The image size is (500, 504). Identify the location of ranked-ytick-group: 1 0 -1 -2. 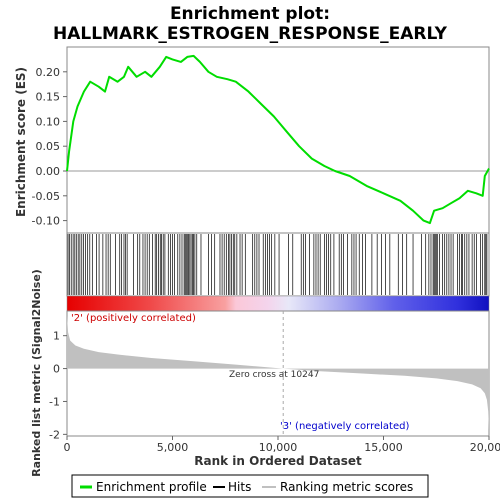
(58, 386).